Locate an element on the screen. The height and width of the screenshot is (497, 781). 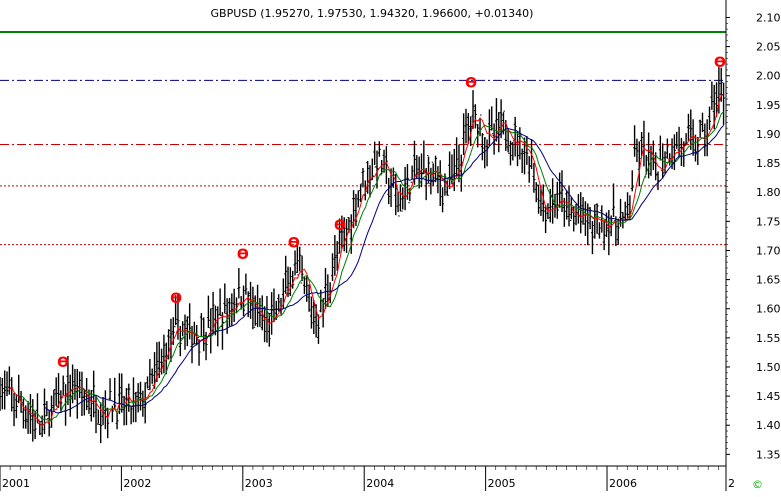
x-tick-label: 2005 is located at coordinates (502, 483).